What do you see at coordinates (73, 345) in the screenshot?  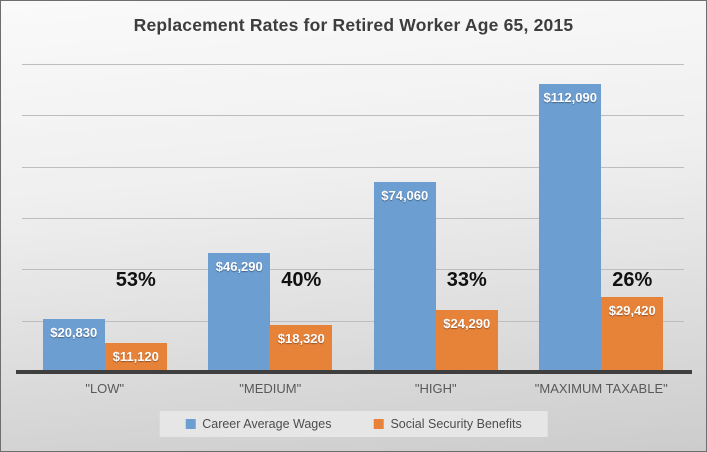 I see `bar-career-average-wages: $20,830` at bounding box center [73, 345].